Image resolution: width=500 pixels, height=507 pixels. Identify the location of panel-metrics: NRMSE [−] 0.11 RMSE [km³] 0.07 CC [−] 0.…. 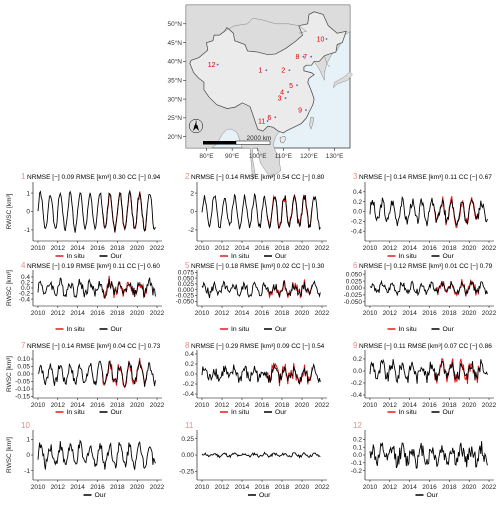
(425, 346).